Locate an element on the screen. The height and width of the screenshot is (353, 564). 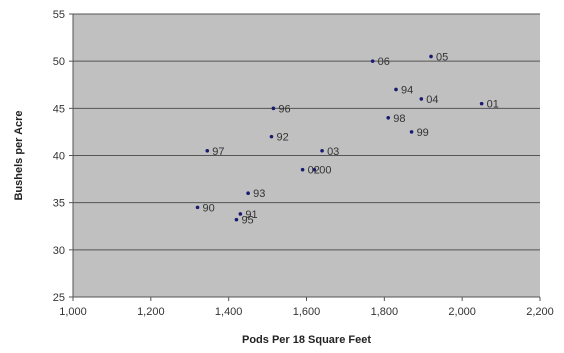
data-point-label: 92 is located at coordinates (282, 138).